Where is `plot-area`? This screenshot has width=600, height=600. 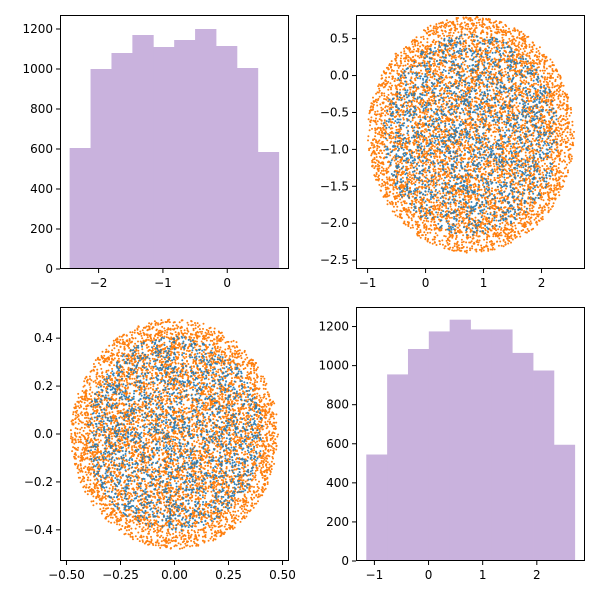
plot-area is located at coordinates (471, 134).